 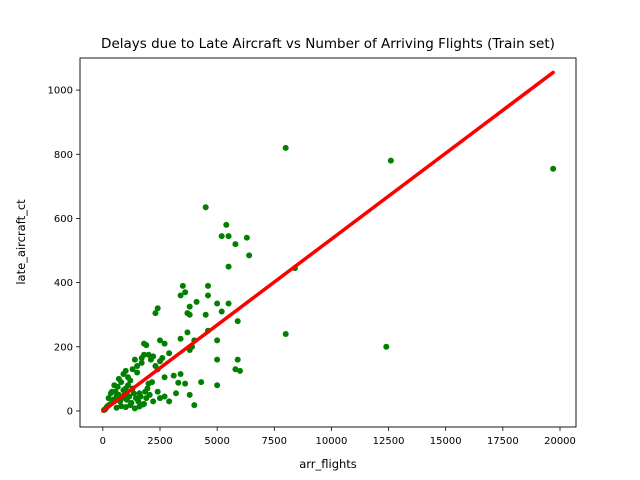 What do you see at coordinates (216, 441) in the screenshot?
I see `x-tick-label-5000: 5000` at bounding box center [216, 441].